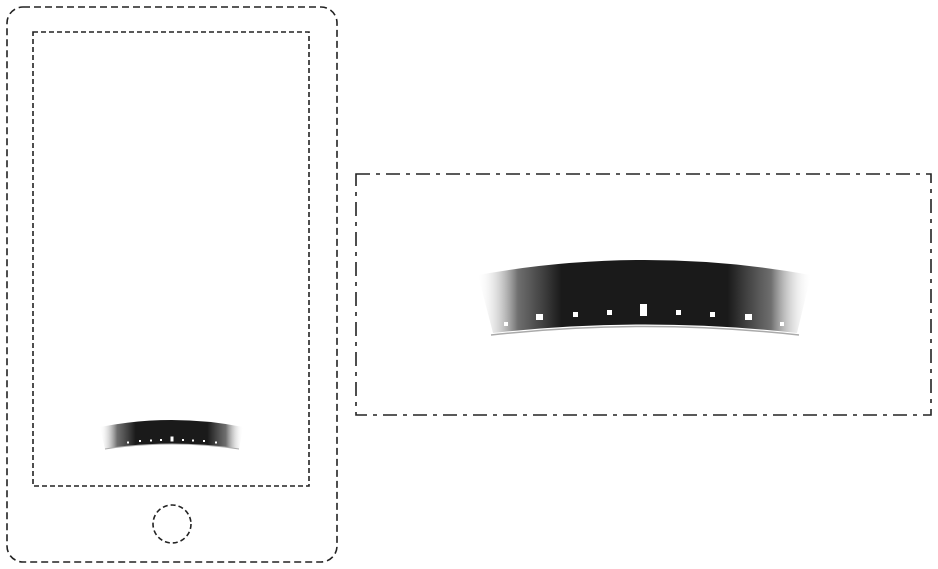 This screenshot has height=569, width=938. What do you see at coordinates (172, 524) in the screenshot?
I see `home-button-icon` at bounding box center [172, 524].